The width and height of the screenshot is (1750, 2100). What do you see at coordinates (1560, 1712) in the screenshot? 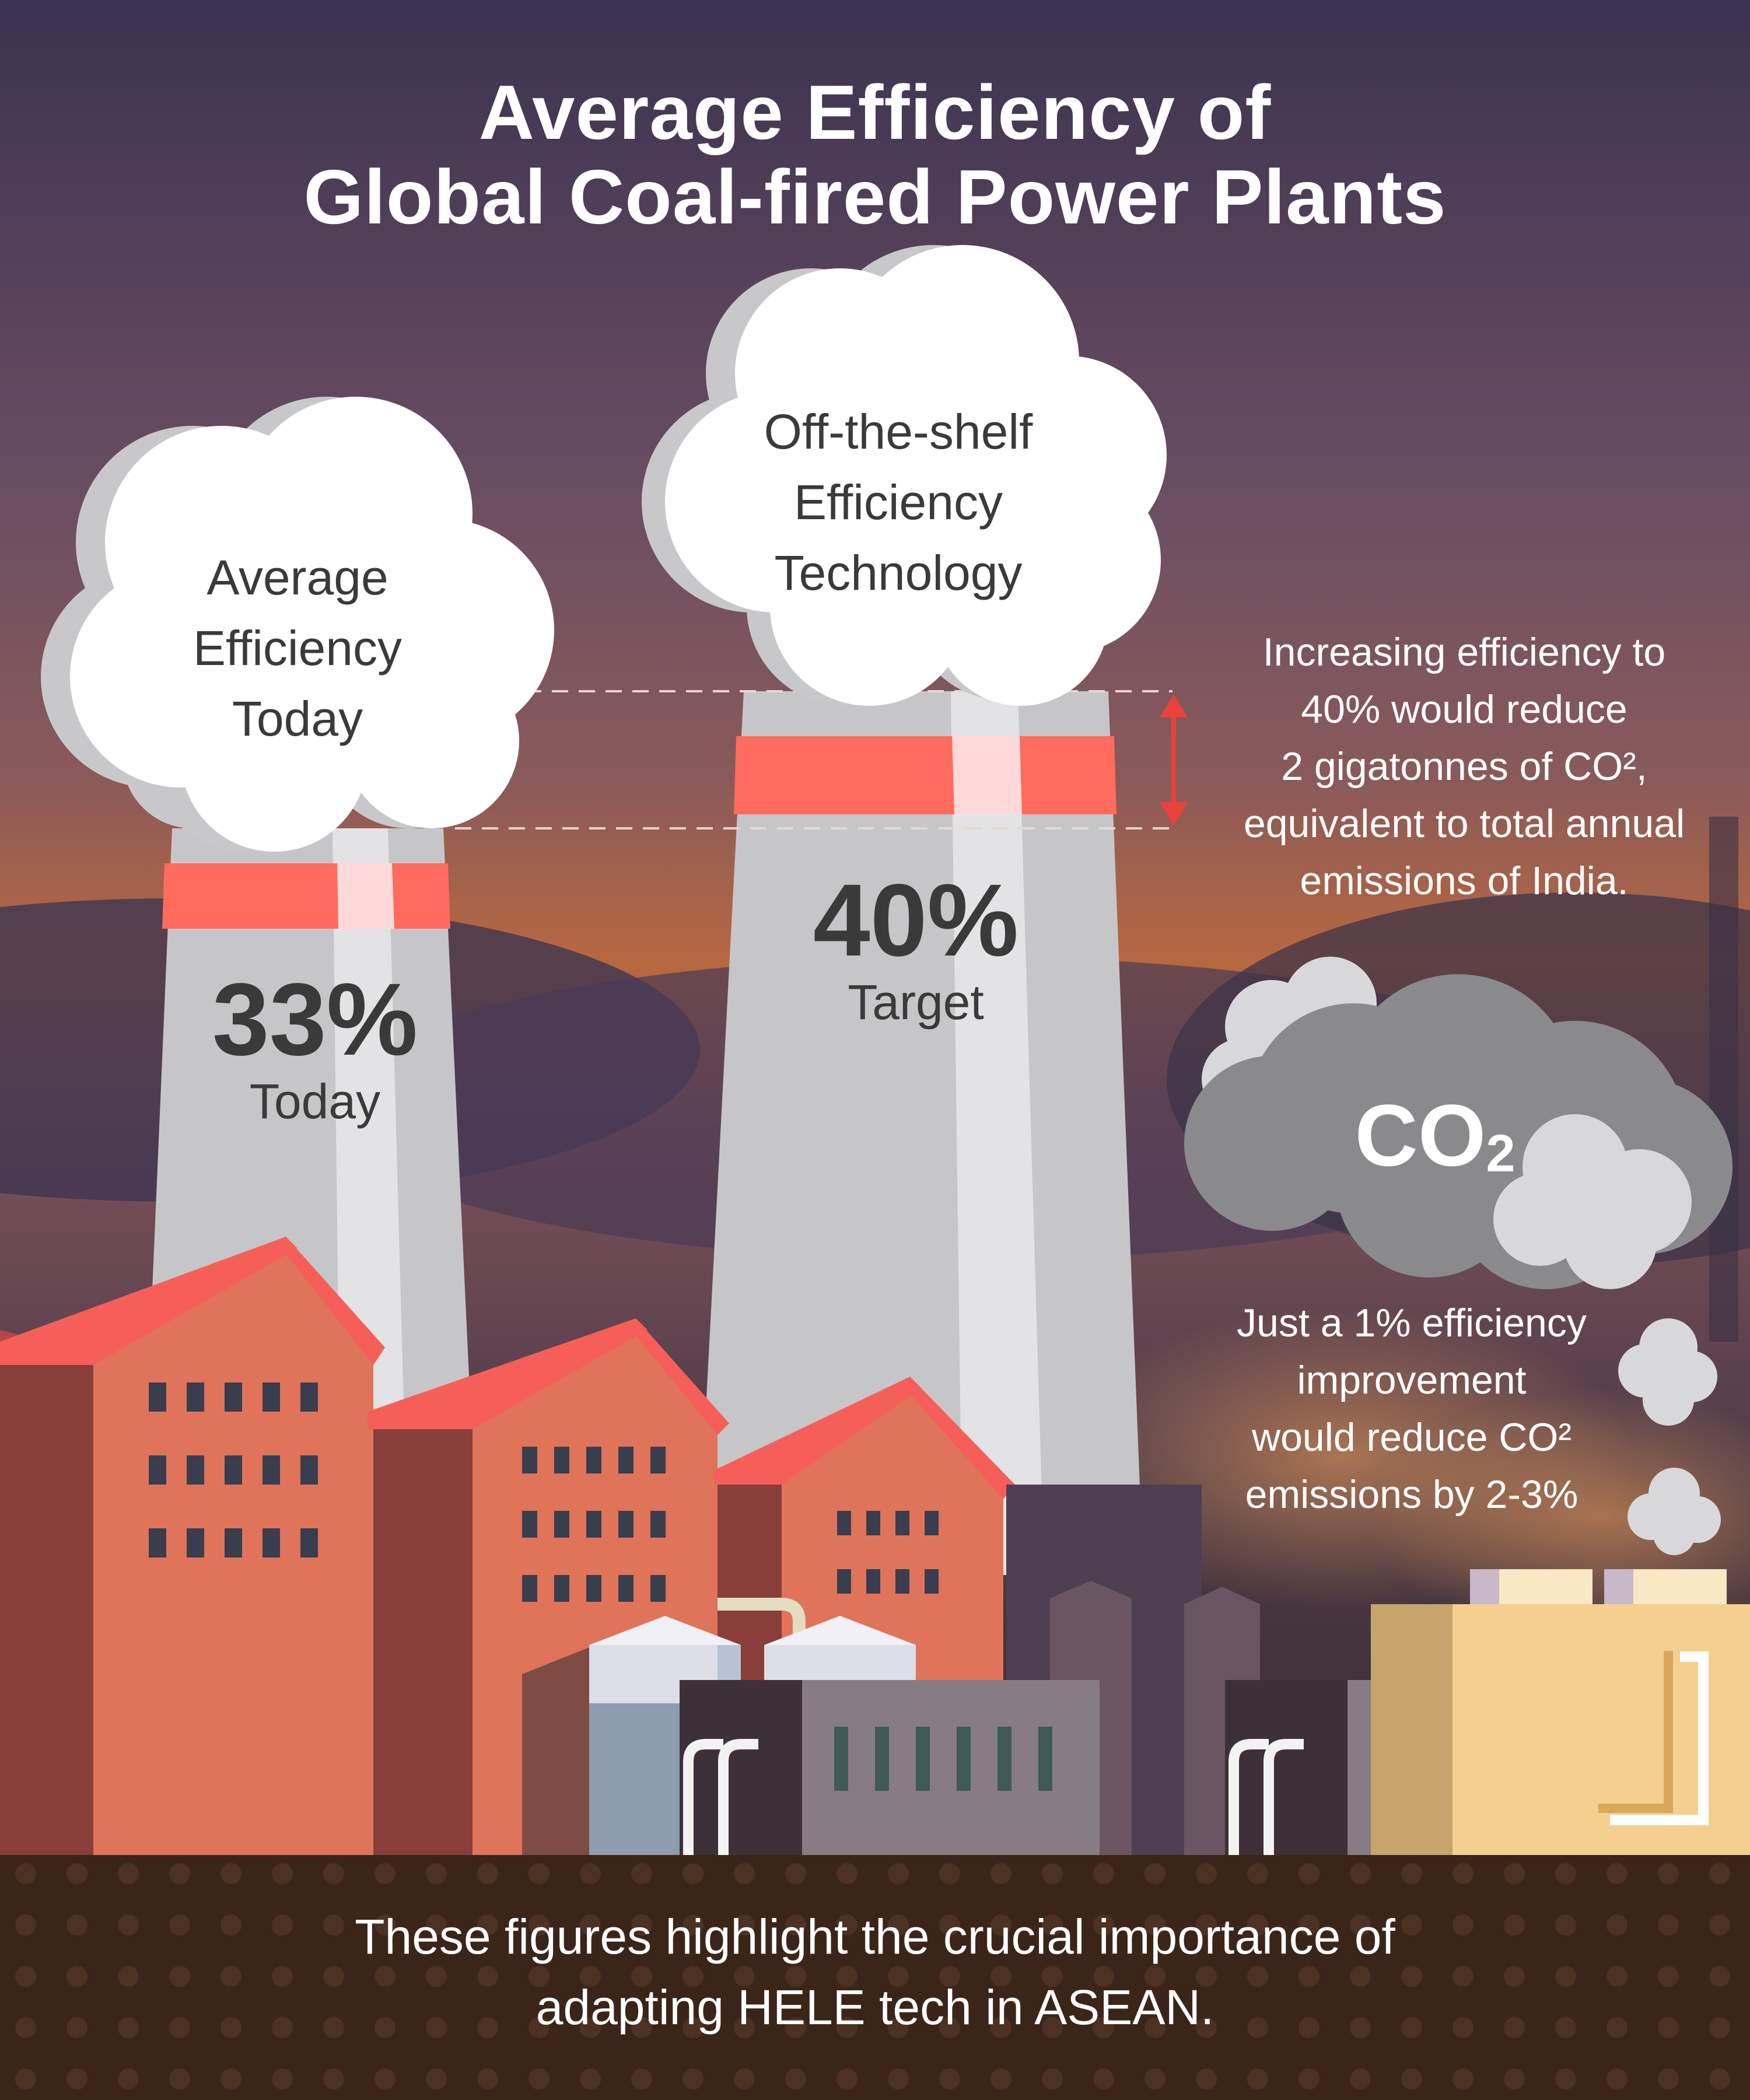
I see `tan-building` at bounding box center [1560, 1712].